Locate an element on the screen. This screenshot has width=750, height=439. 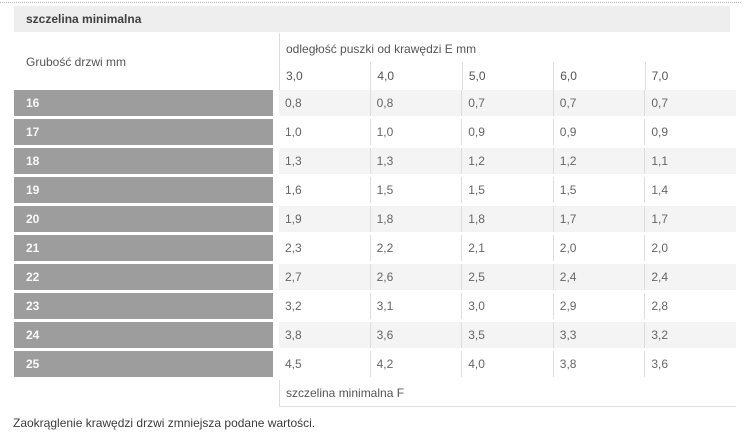
table-title-bar: szczelina minimalna is located at coordinates (372, 19).